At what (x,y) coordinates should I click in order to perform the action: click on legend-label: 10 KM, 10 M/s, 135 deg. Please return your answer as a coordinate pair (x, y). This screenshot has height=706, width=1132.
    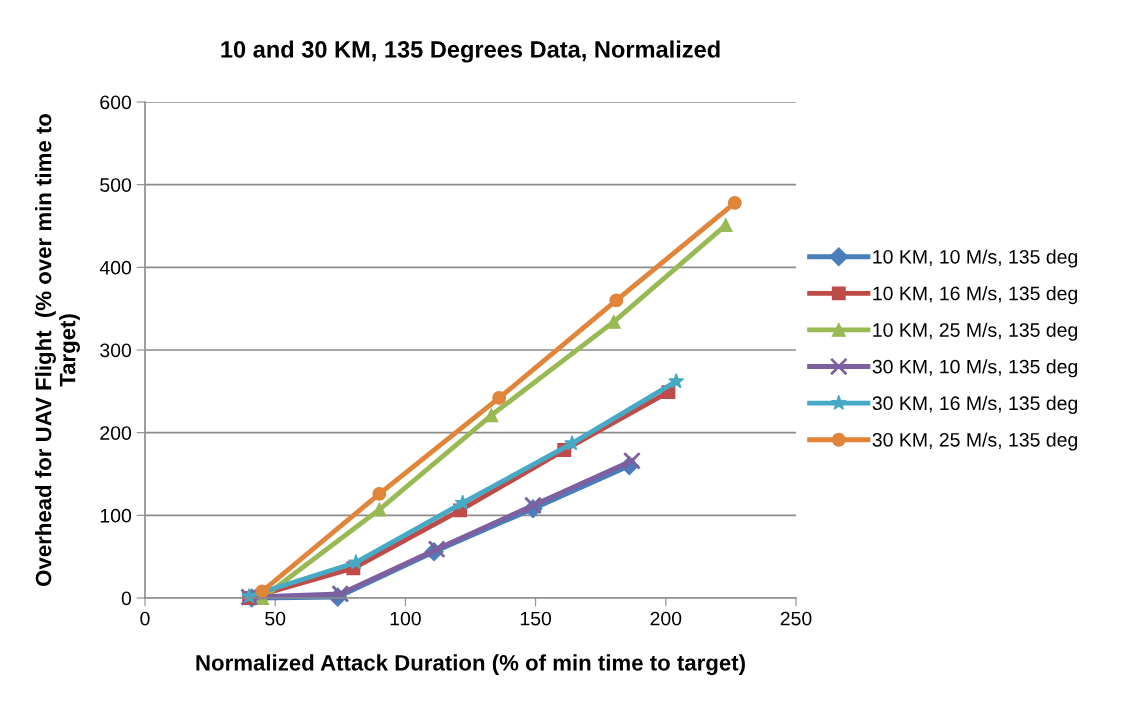
    Looking at the image, I should click on (975, 258).